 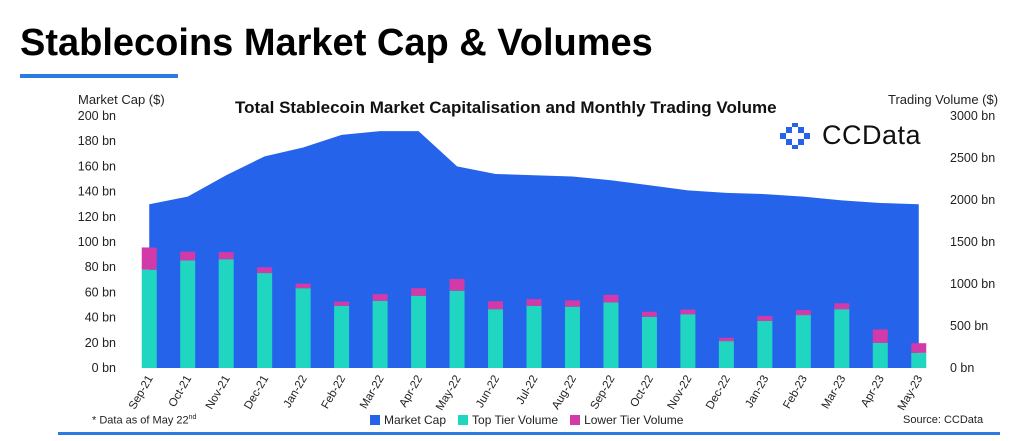 I want to click on left-tick-label: 20 bn, so click(x=100, y=343).